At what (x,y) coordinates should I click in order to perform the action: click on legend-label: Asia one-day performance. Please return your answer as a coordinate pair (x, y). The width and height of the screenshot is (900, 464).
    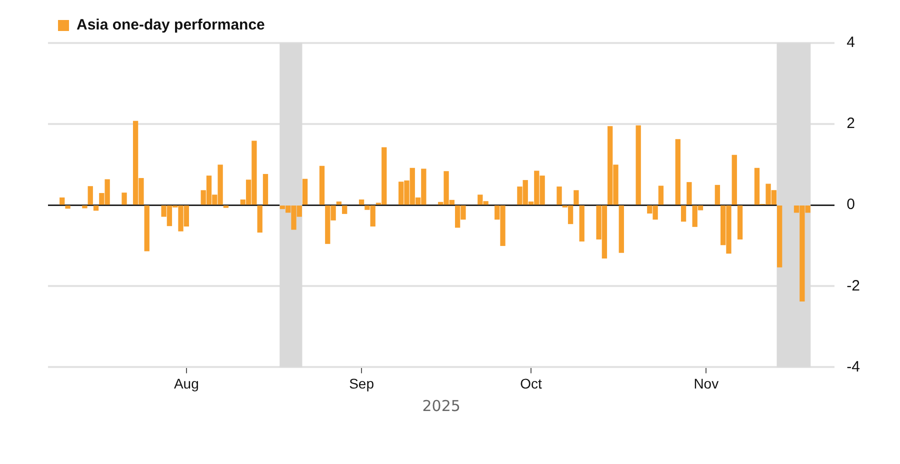
    Looking at the image, I should click on (170, 25).